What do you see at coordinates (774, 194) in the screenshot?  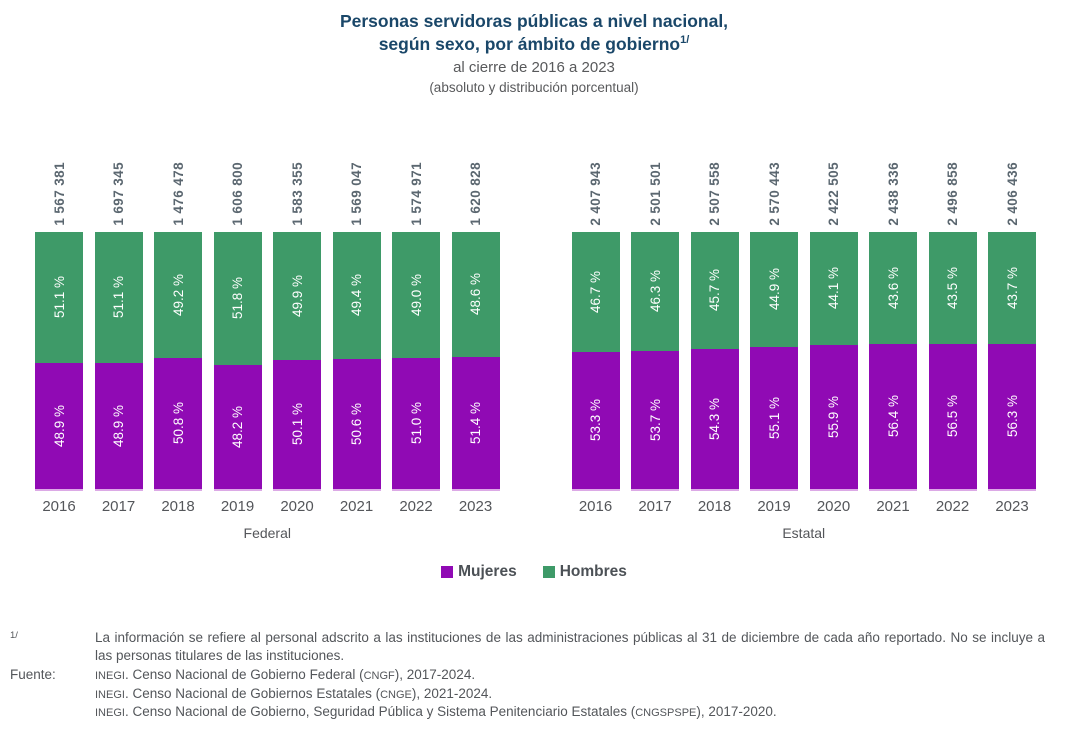 I see `bar-total-label: 2 570 443` at bounding box center [774, 194].